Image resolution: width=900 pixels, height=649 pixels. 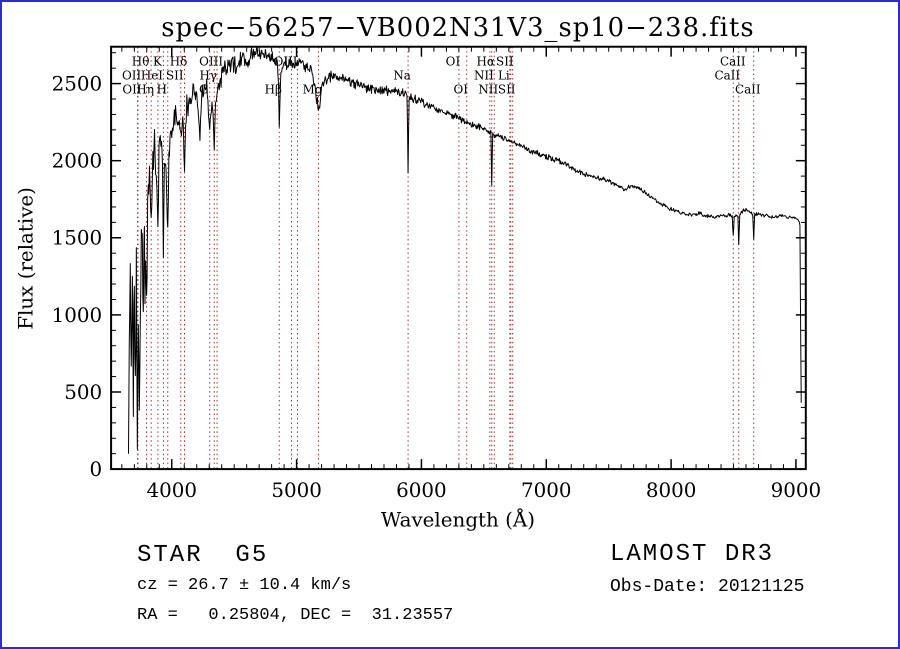 What do you see at coordinates (141, 62) in the screenshot?
I see `spectral-line-label: Hθ` at bounding box center [141, 62].